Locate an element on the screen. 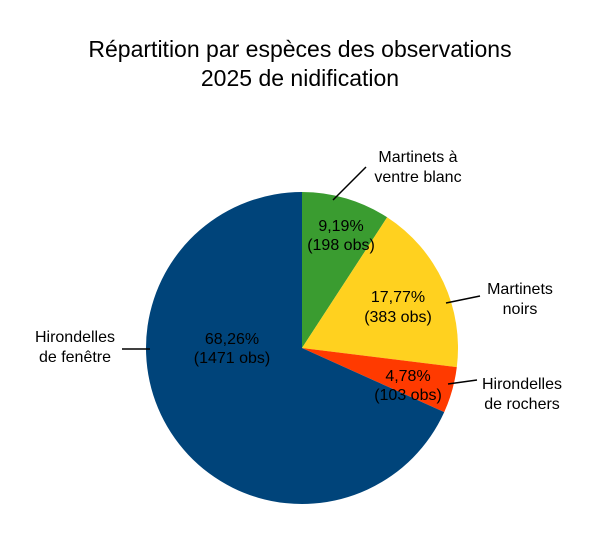 The height and width of the screenshot is (551, 600). slice-name-martinets-noirs-line-1: Martinets is located at coordinates (520, 289).